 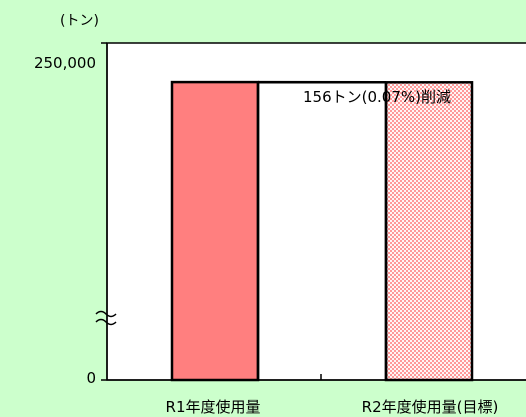 I want to click on y-tick-label-zero: 0, so click(x=91, y=378).